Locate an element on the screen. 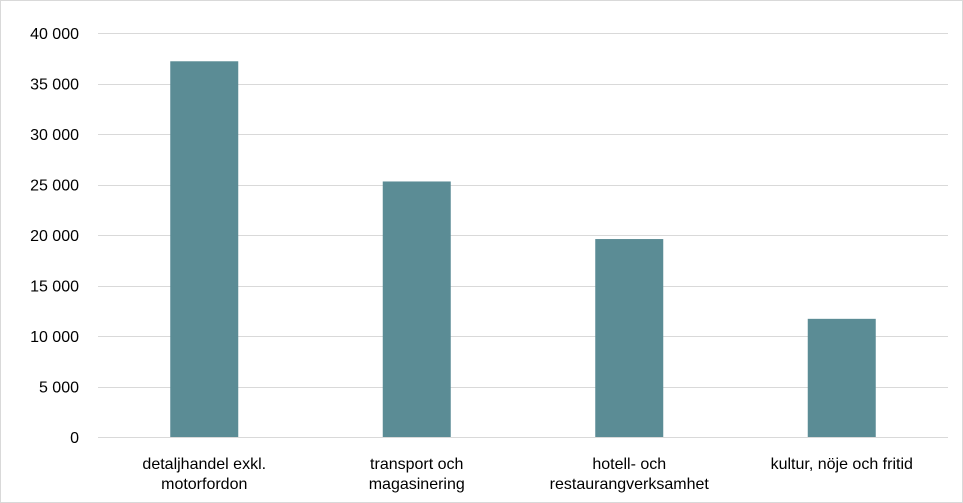  y-tick-label: 40 000 is located at coordinates (54, 34).